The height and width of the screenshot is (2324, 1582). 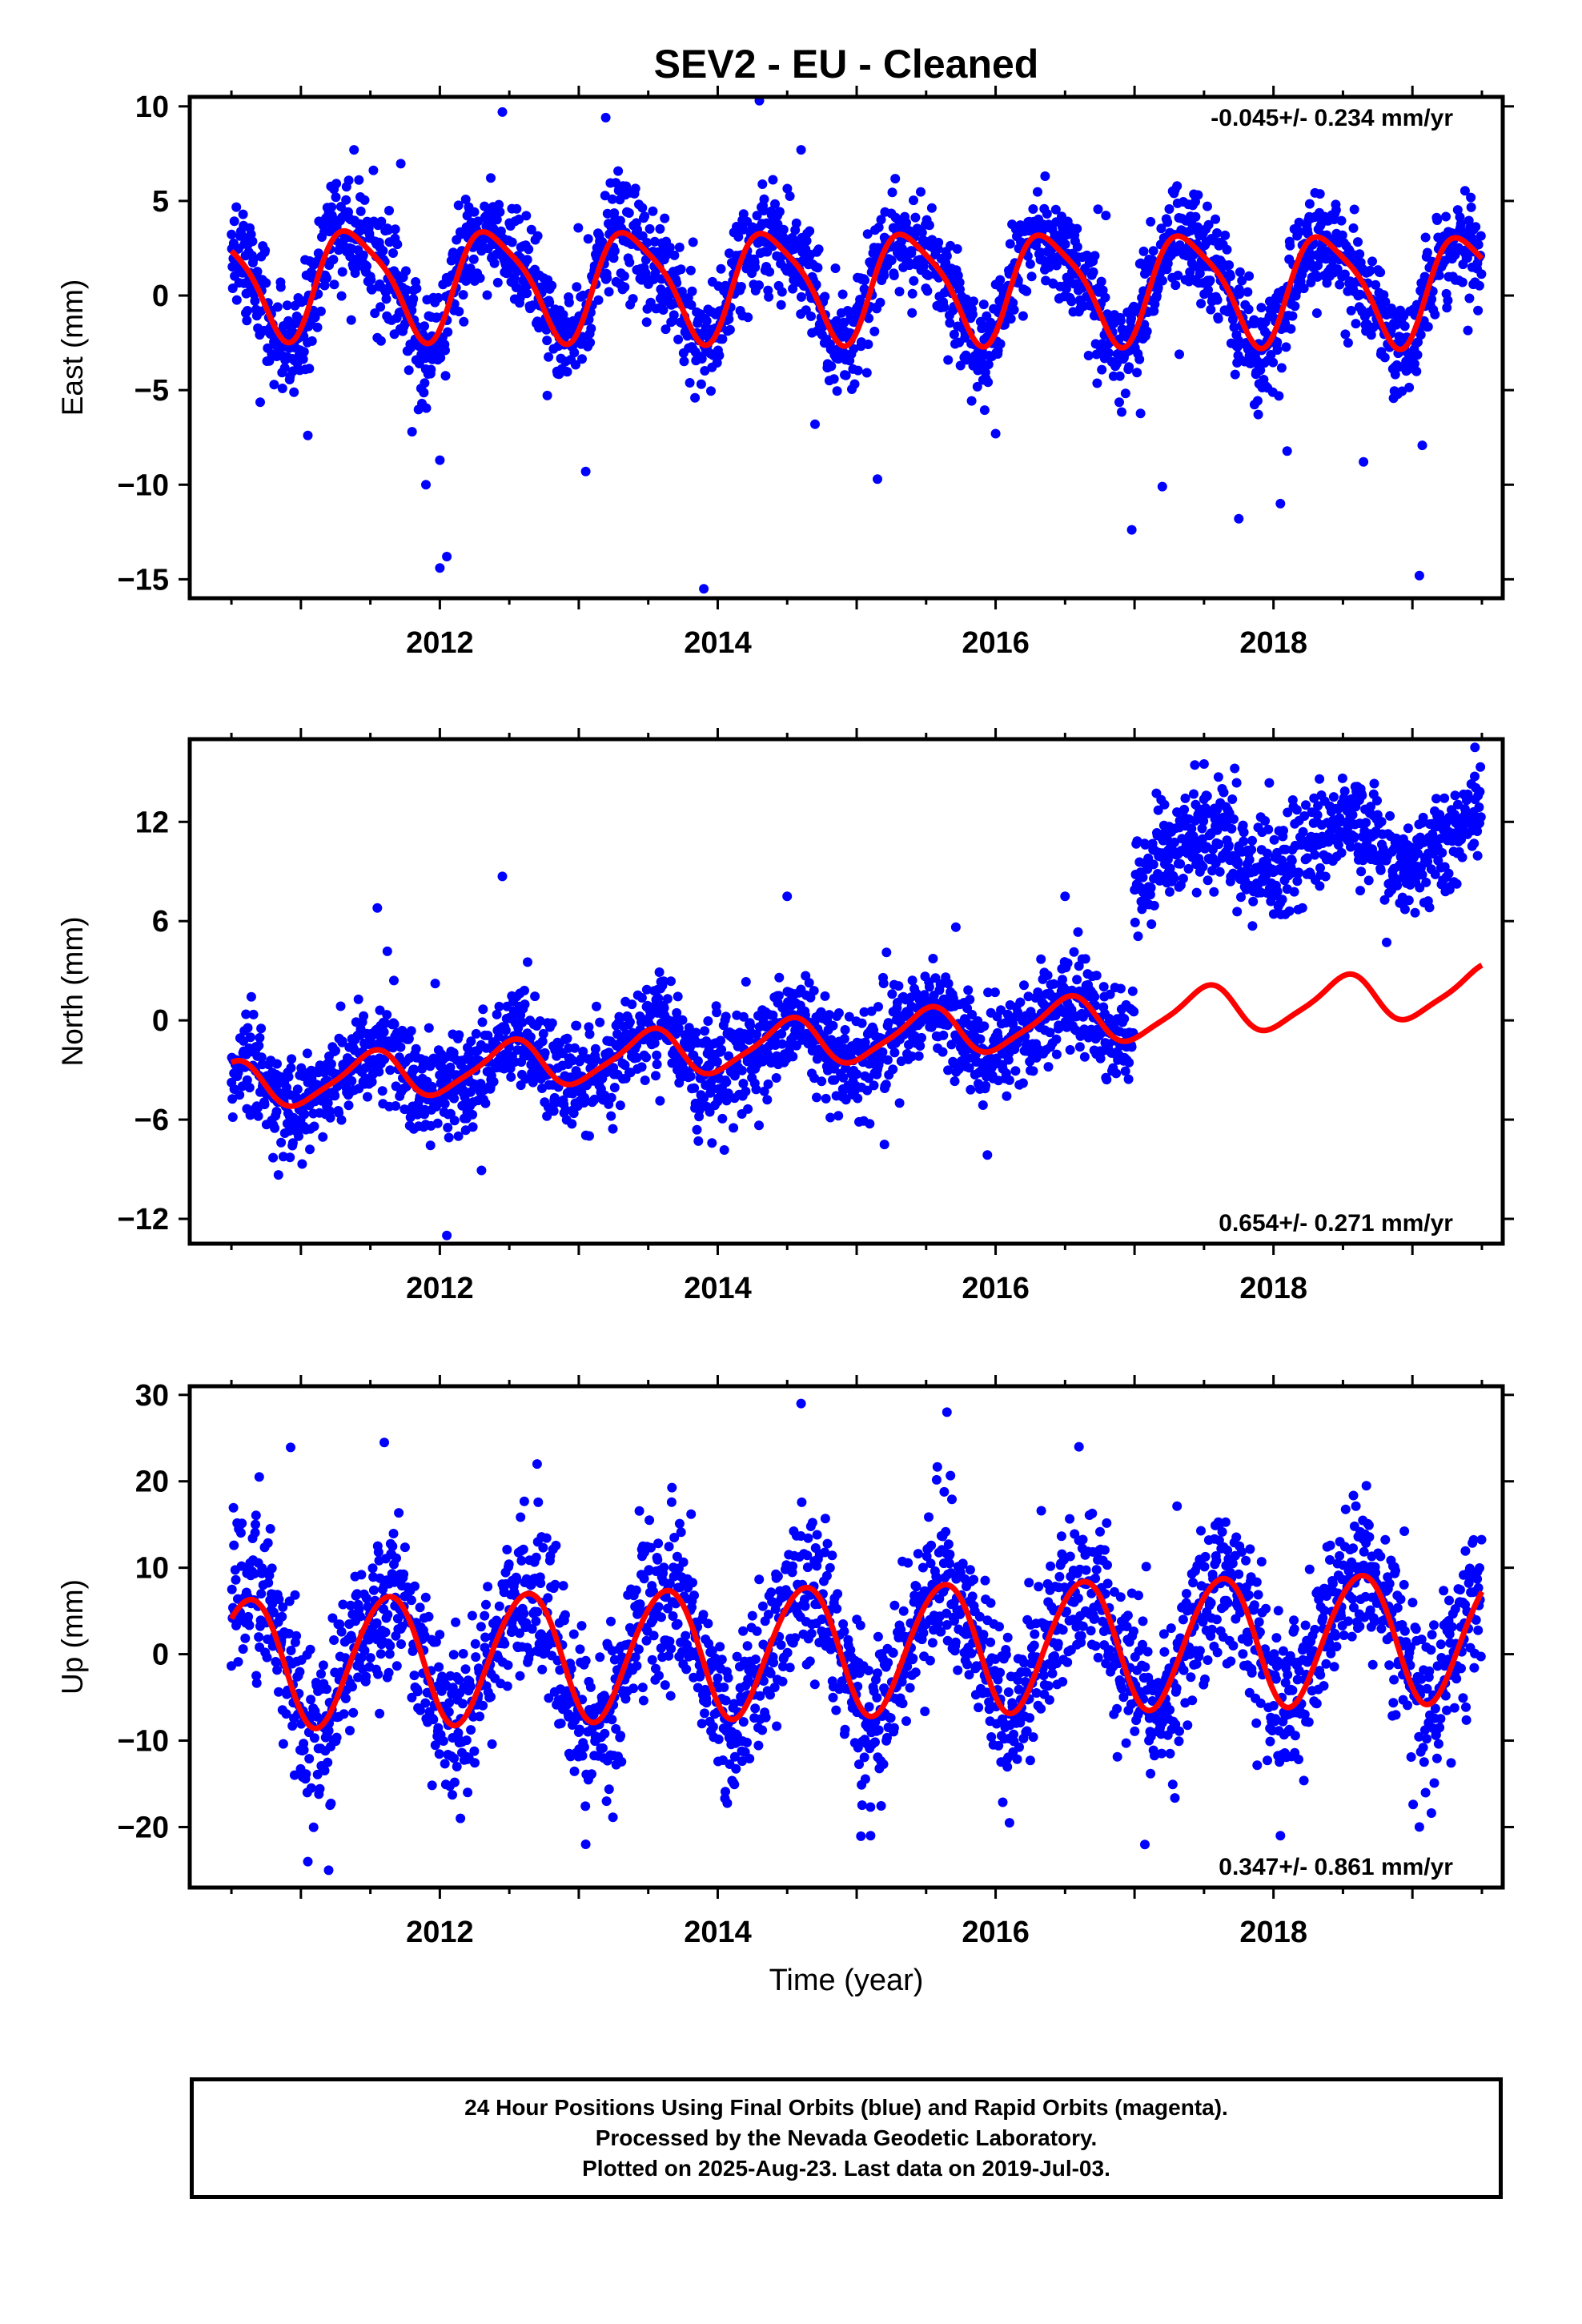 What do you see at coordinates (856, 1036) in the screenshot?
I see `north-model-line` at bounding box center [856, 1036].